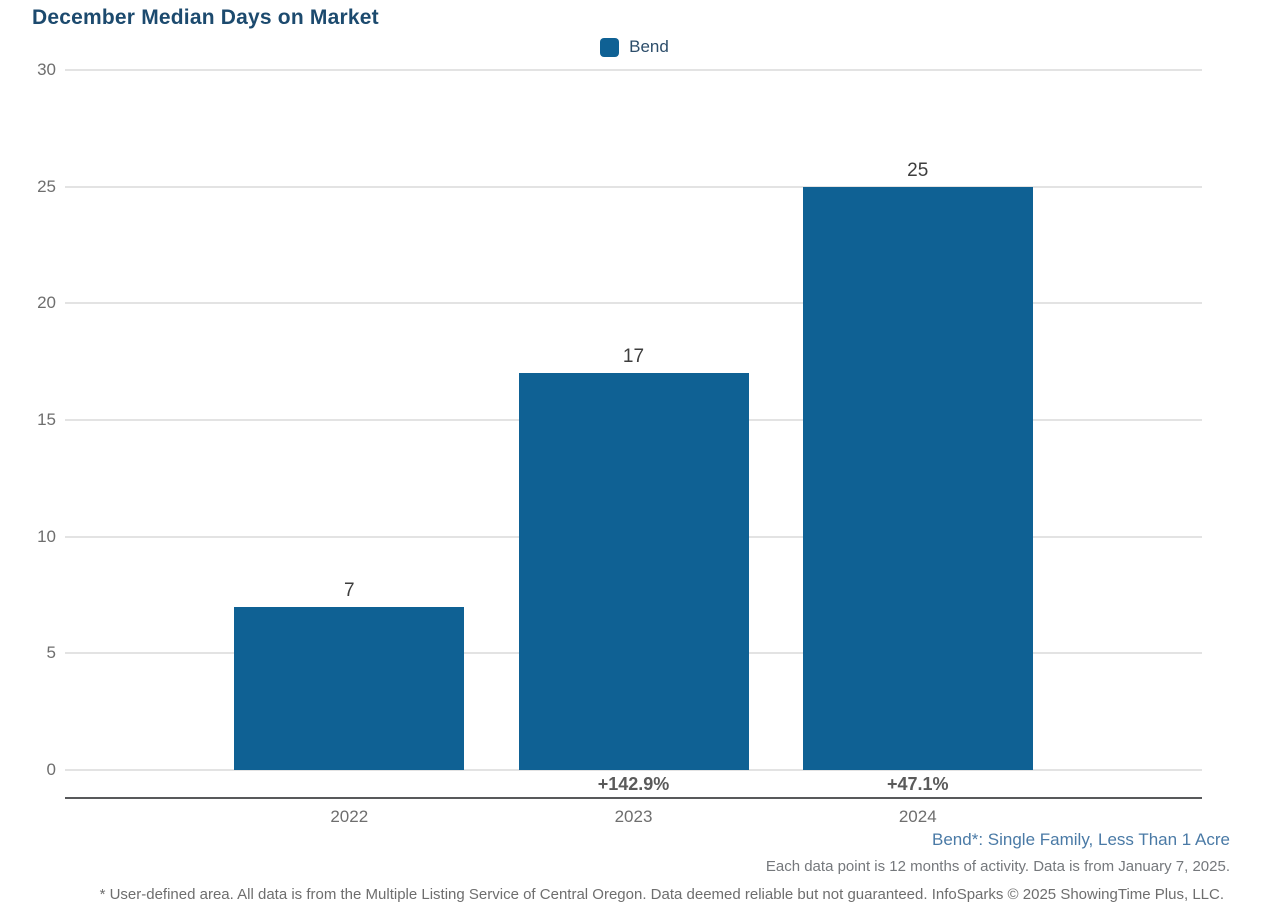 This screenshot has width=1269, height=922. Describe the element at coordinates (633, 784) in the screenshot. I see `pct-change-label: +142.9%` at that location.